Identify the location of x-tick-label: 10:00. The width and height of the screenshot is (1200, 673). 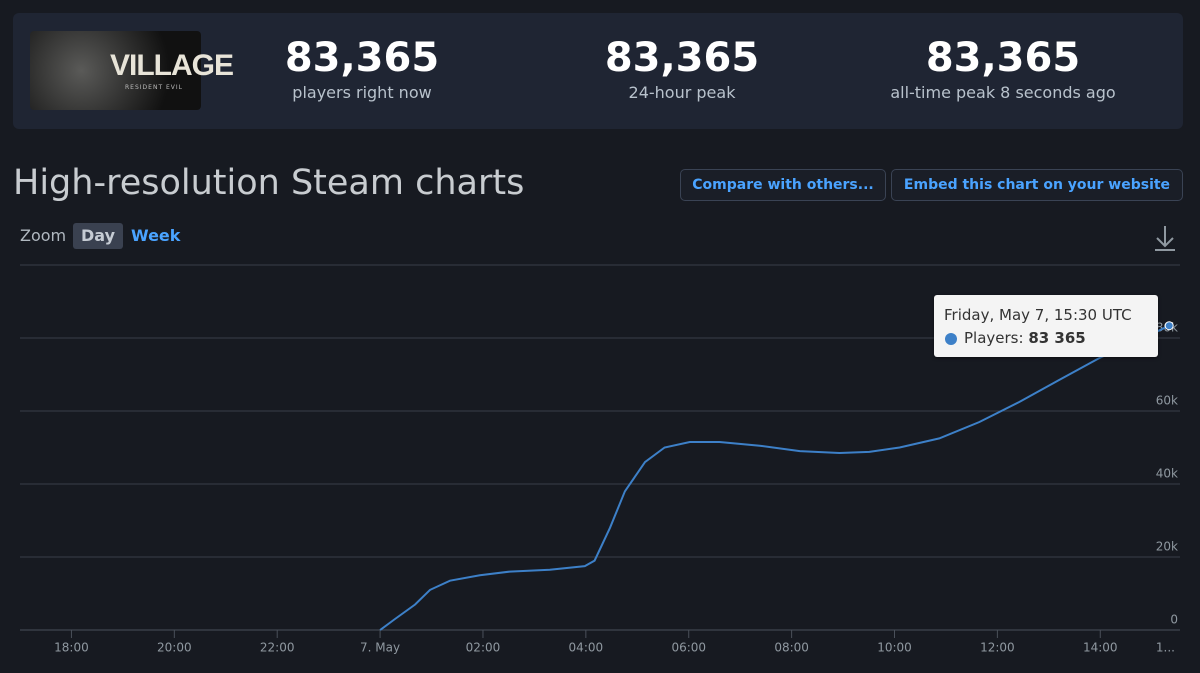
(894, 648).